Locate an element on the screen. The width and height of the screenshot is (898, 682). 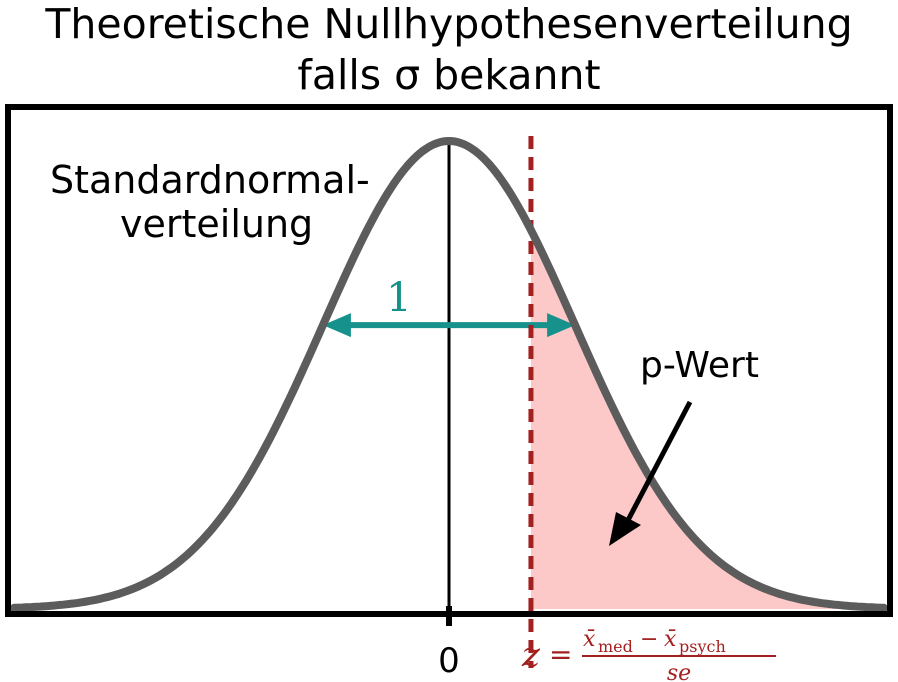
title-line-2: falls σ bekannt is located at coordinates (449, 75).